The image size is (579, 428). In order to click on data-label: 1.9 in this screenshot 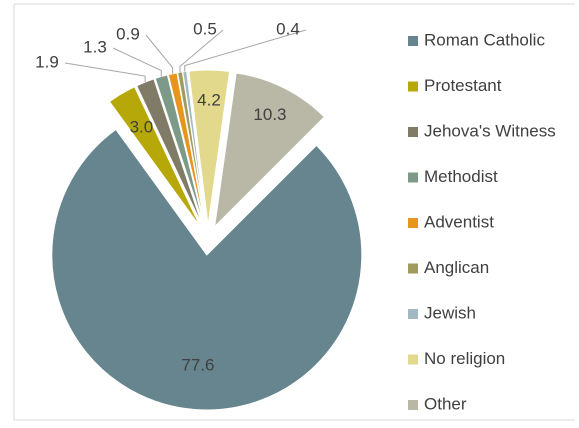, I will do `click(47, 61)`.